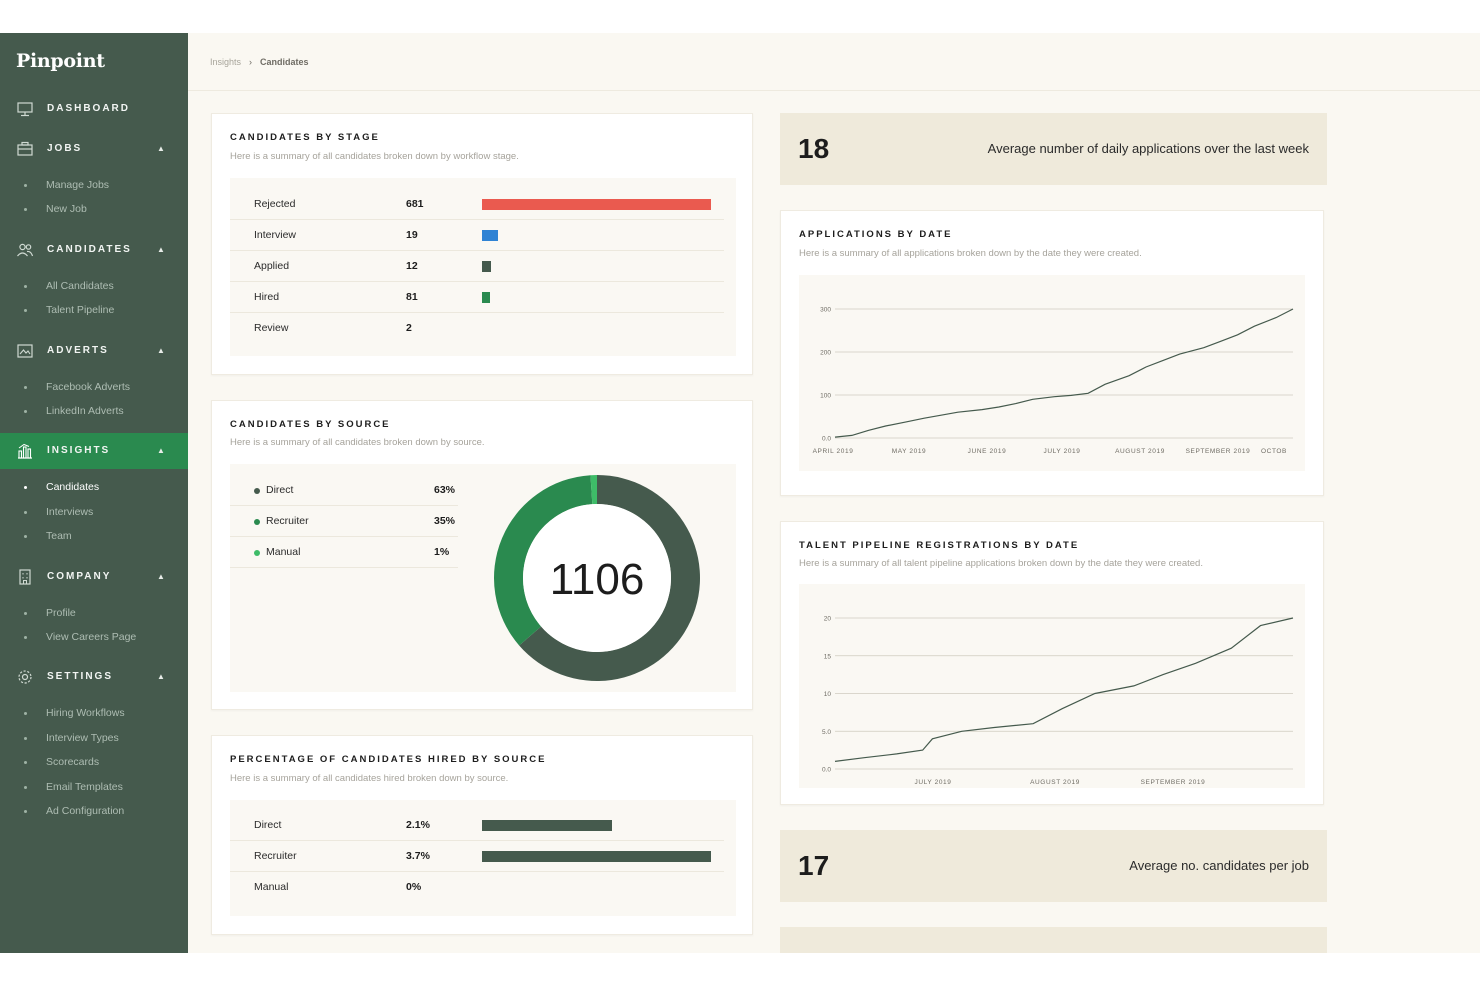  I want to click on card-title: CANDIDATES BY SOURCE, so click(310, 424).